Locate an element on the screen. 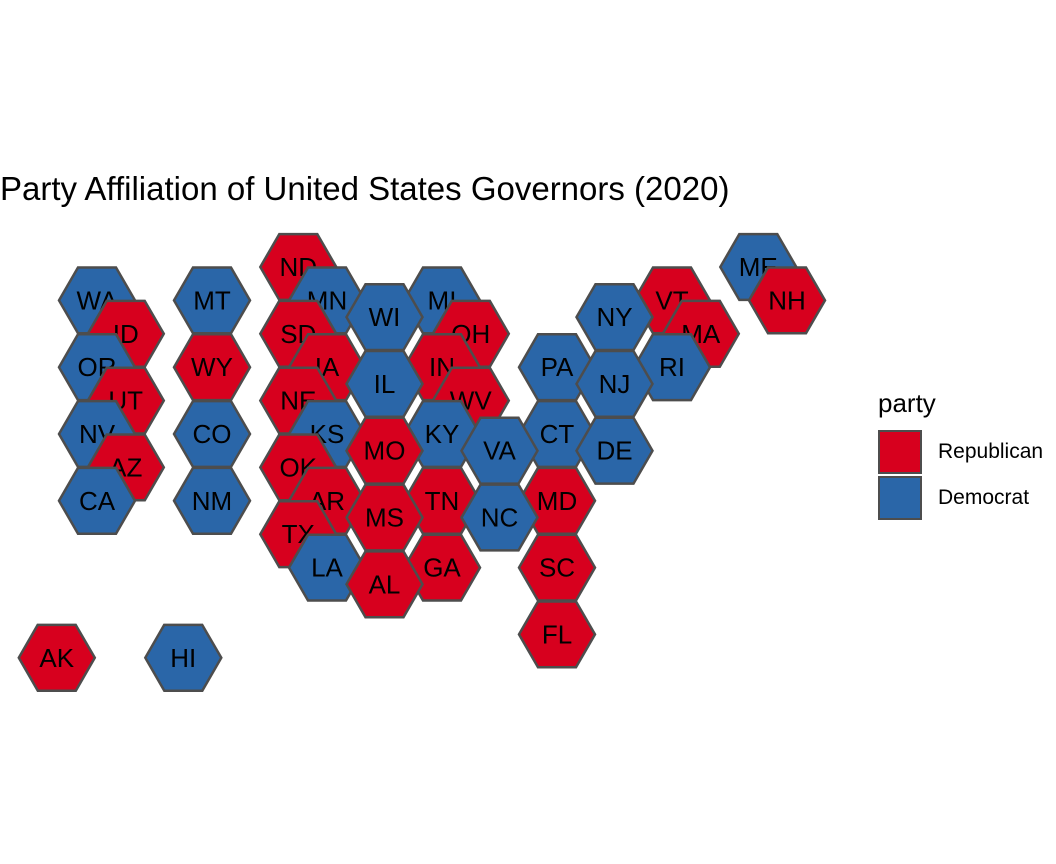 This screenshot has width=1056, height=864. state-label-ca: CA is located at coordinates (97, 501).